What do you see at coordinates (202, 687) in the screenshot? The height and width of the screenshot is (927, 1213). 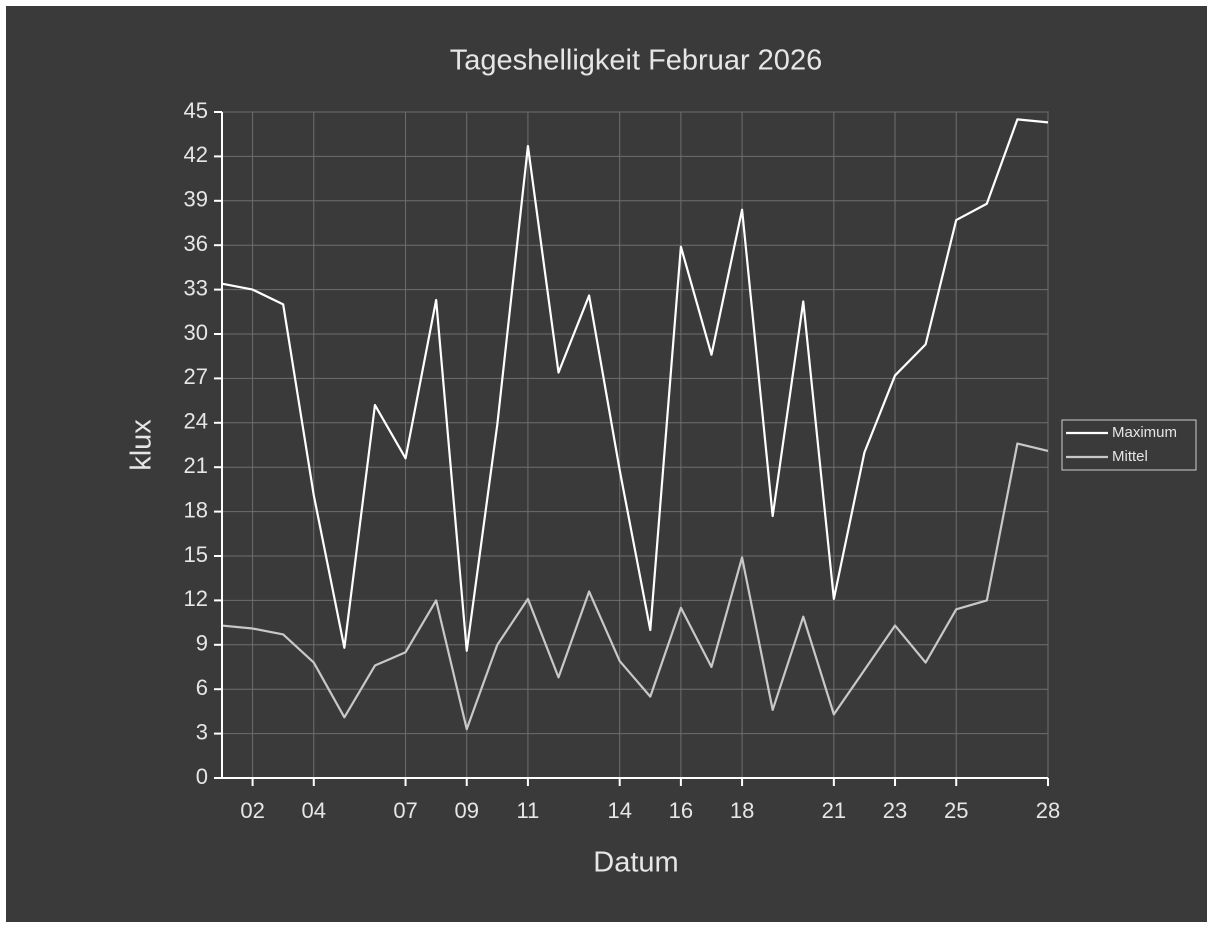 I see `y-tick-label: 6` at bounding box center [202, 687].